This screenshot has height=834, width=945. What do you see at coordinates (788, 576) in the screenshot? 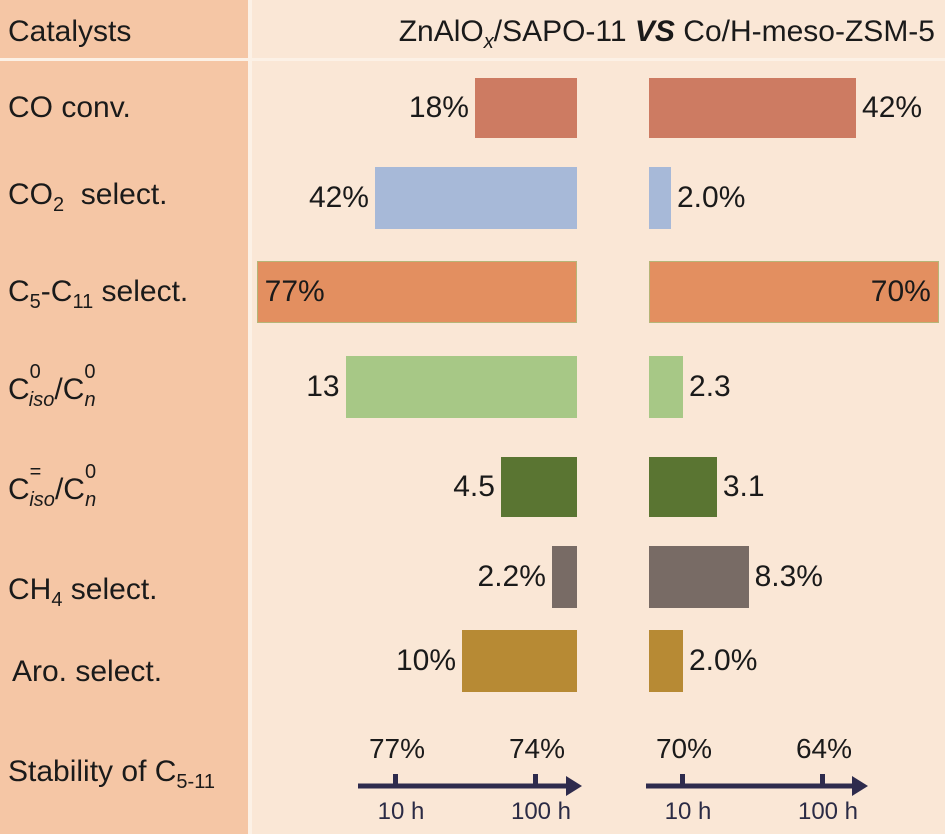
I see `value-label-right-ch4_select: 8.3%` at bounding box center [788, 576].